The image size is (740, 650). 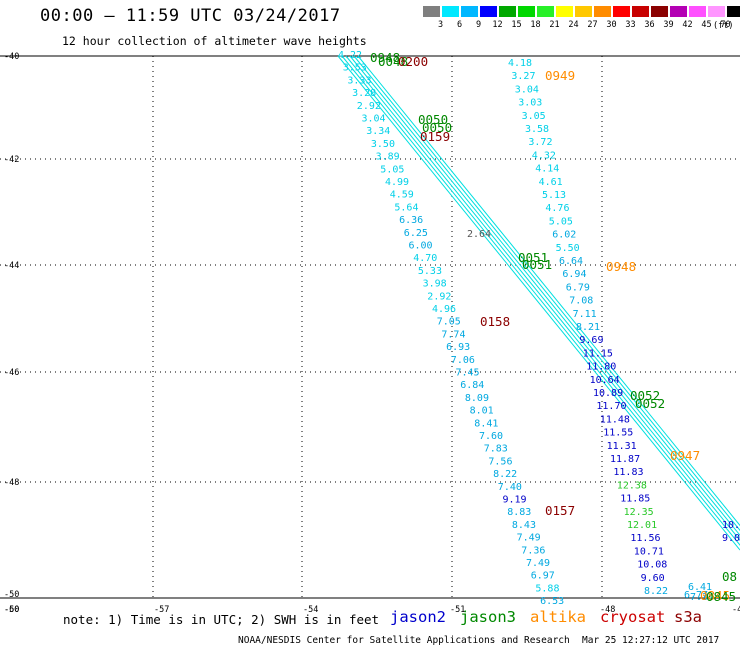 I want to click on wave-height-value: 2.64, so click(x=479, y=234).